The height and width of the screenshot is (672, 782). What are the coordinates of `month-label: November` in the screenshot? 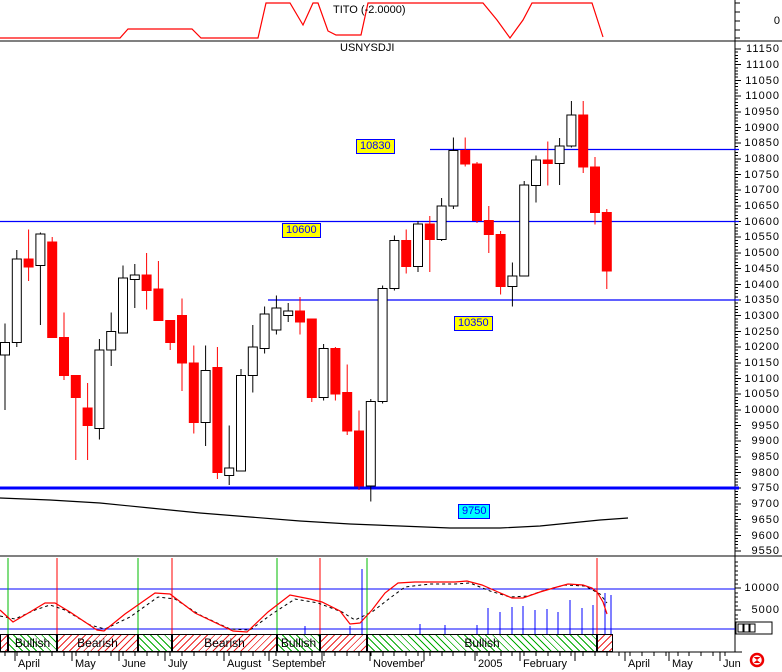 It's located at (398, 664).